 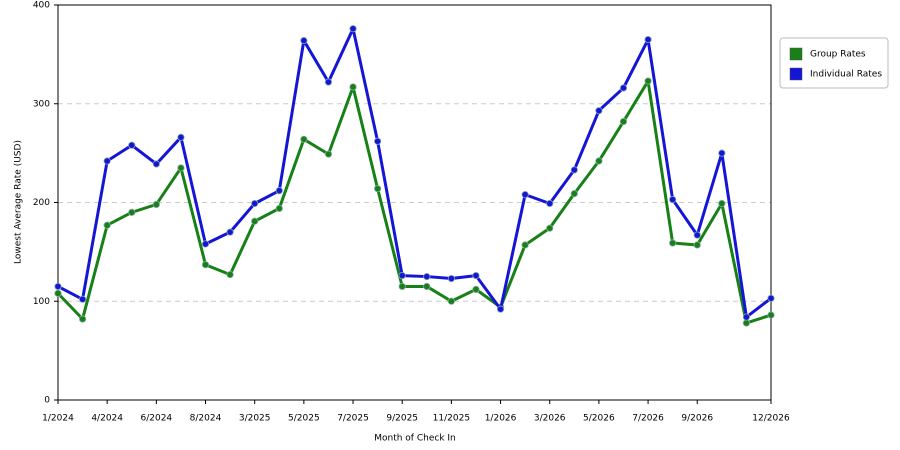 What do you see at coordinates (206, 419) in the screenshot?
I see `x-tick-label: 8/2024` at bounding box center [206, 419].